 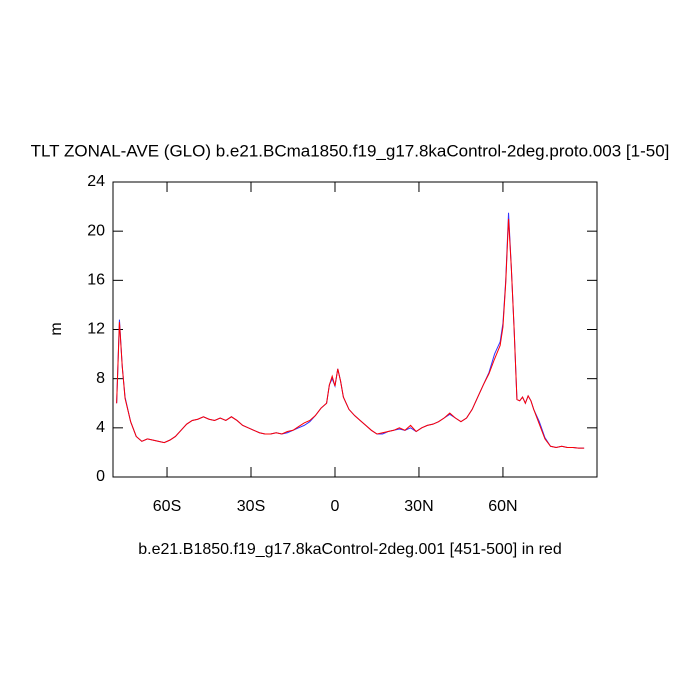 I want to click on x-tick-label: 30S, so click(x=251, y=506).